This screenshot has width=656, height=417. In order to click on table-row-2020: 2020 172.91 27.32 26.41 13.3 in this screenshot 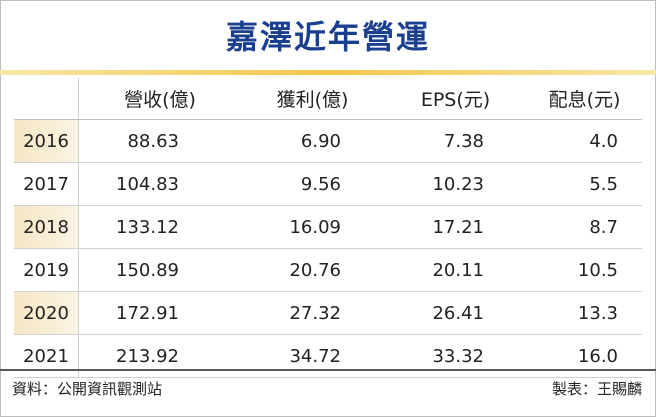, I will do `click(328, 313)`.